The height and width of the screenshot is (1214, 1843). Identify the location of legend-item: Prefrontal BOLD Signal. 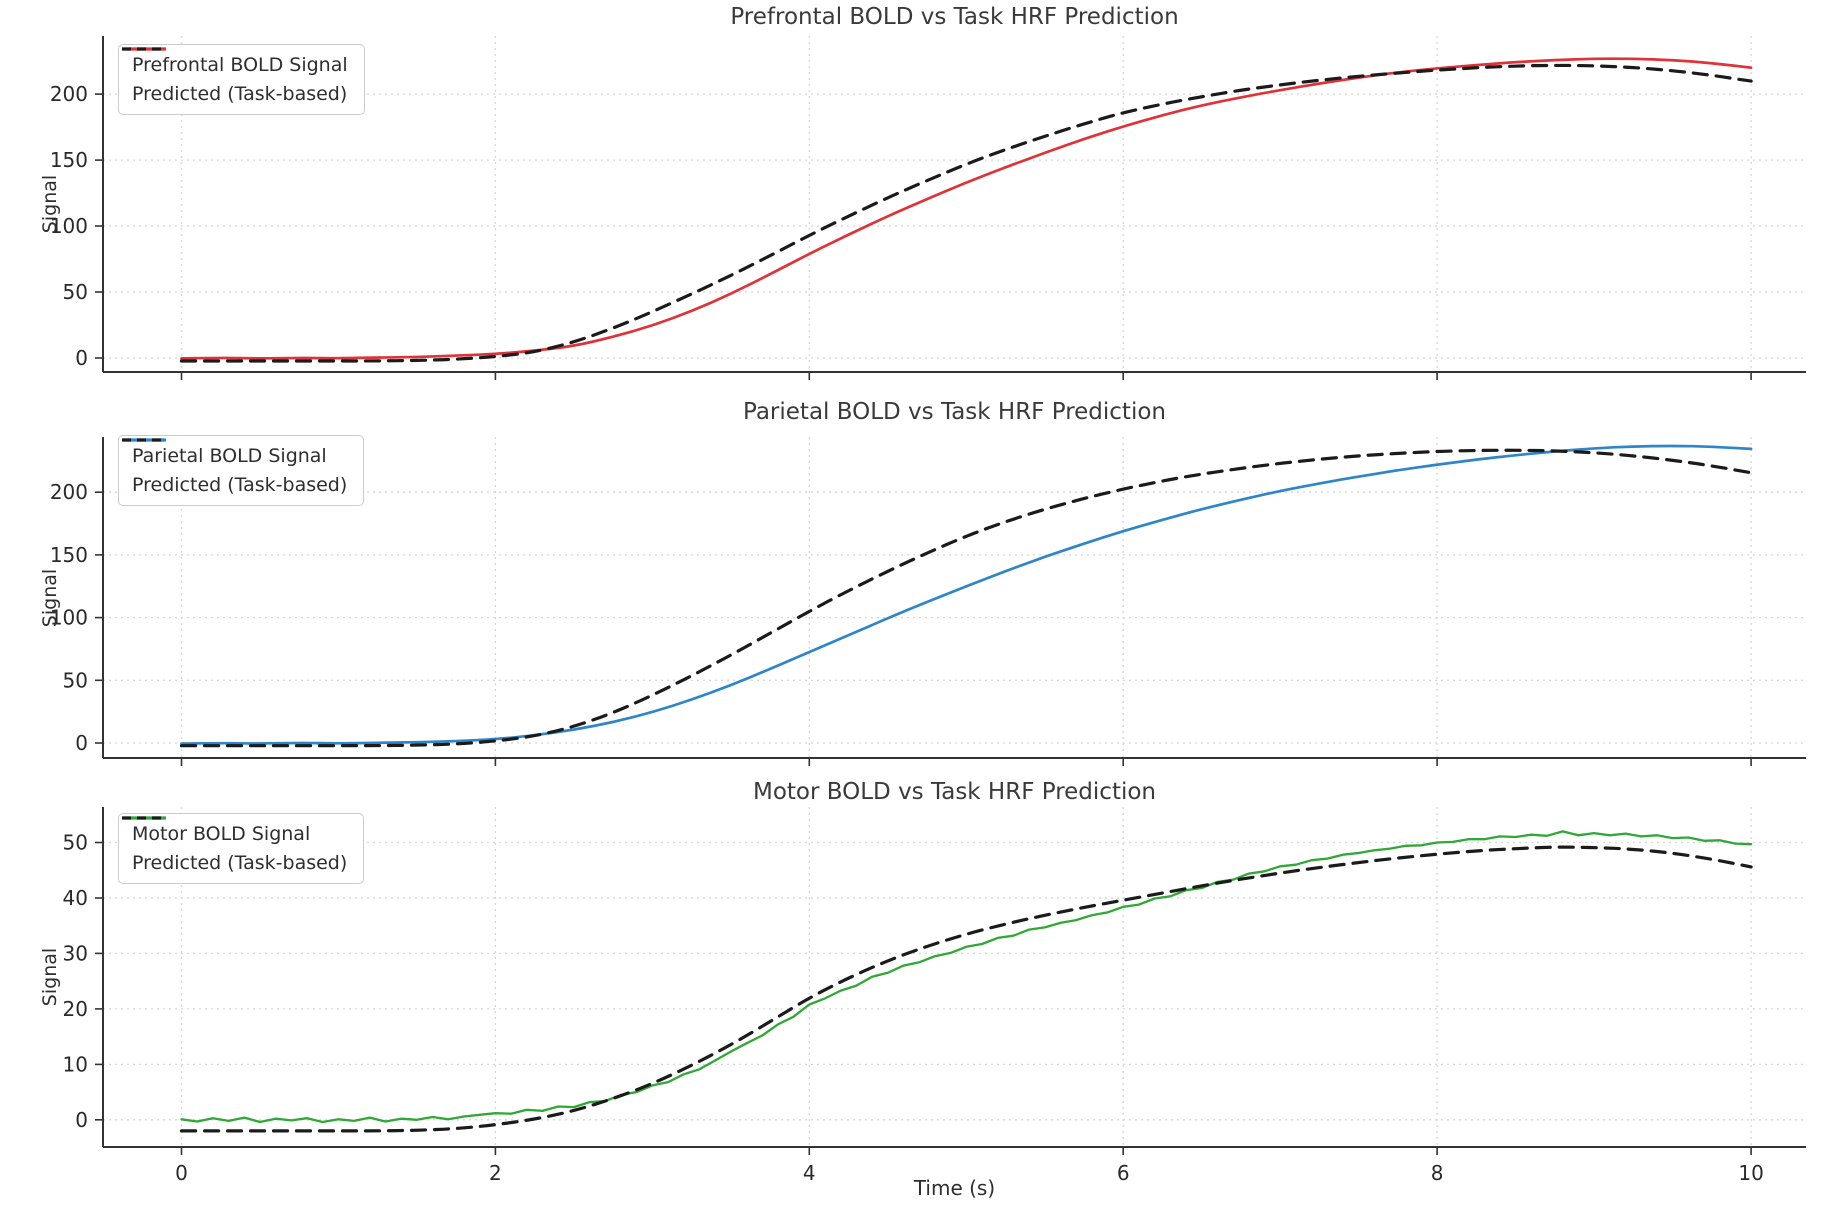
(235, 61).